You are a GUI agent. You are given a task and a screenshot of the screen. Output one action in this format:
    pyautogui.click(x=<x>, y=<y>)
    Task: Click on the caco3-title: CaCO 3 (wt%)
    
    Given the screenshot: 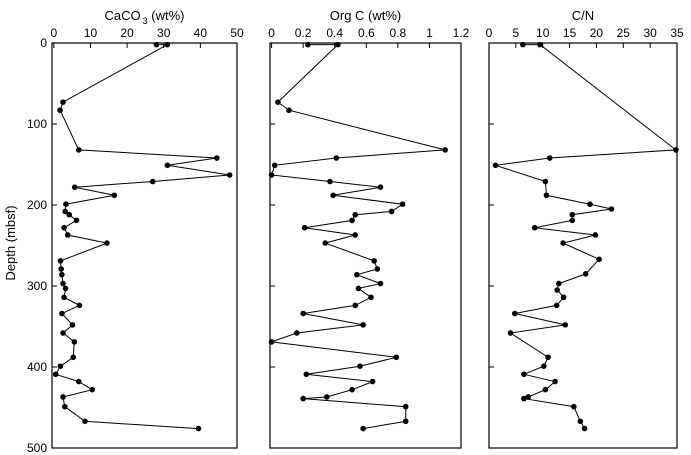 What is the action you would take?
    pyautogui.click(x=145, y=17)
    